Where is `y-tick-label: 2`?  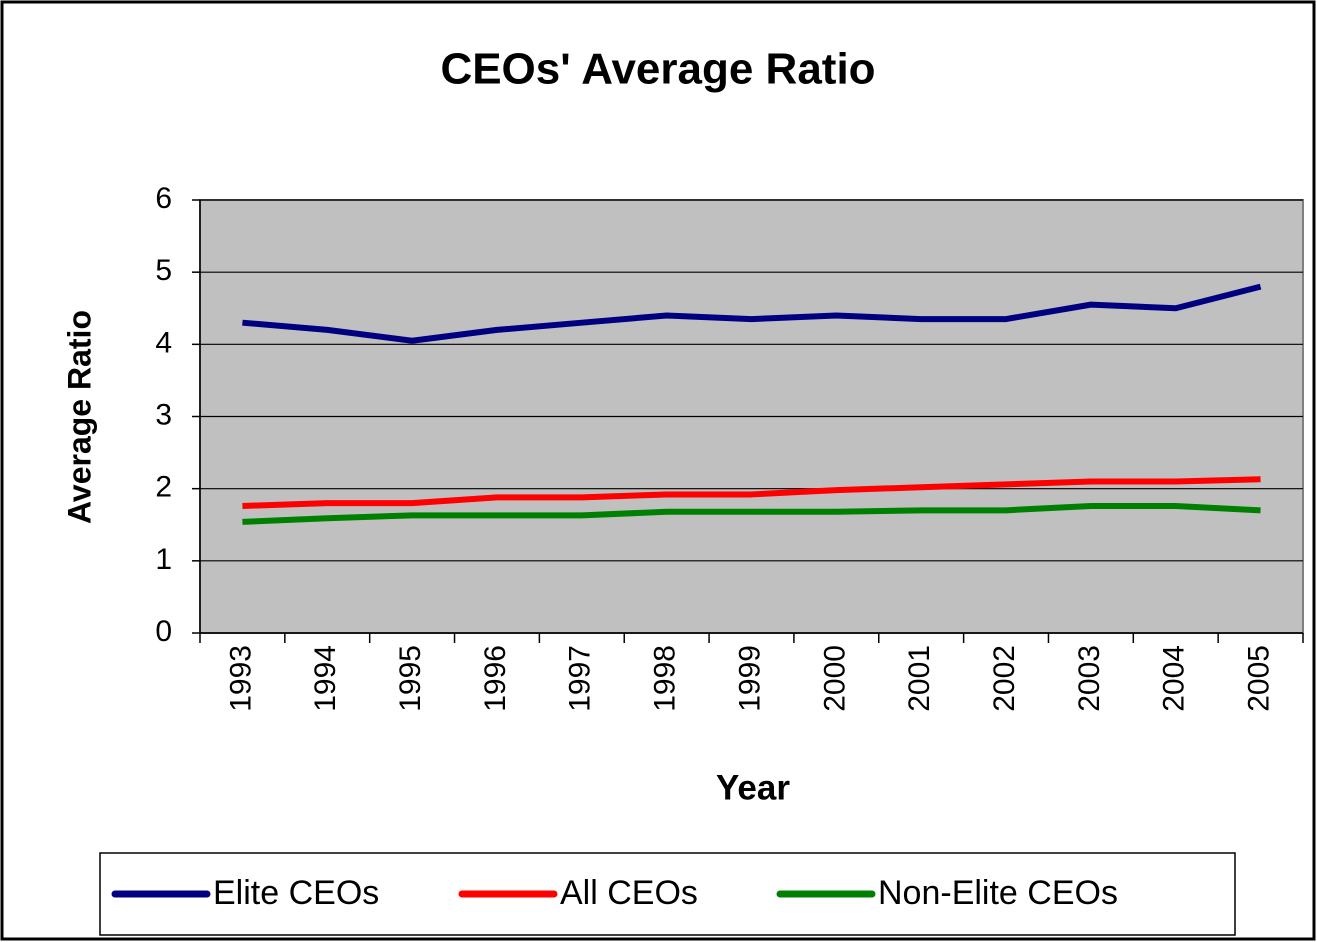 y-tick-label: 2 is located at coordinates (163, 487).